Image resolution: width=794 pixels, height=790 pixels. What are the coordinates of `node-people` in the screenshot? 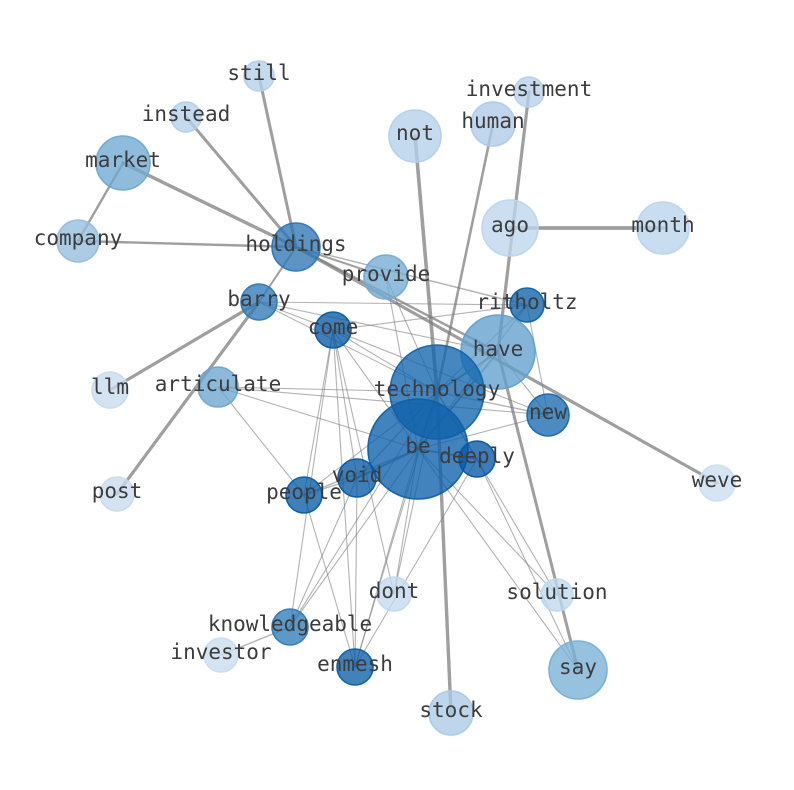 It's located at (304, 495).